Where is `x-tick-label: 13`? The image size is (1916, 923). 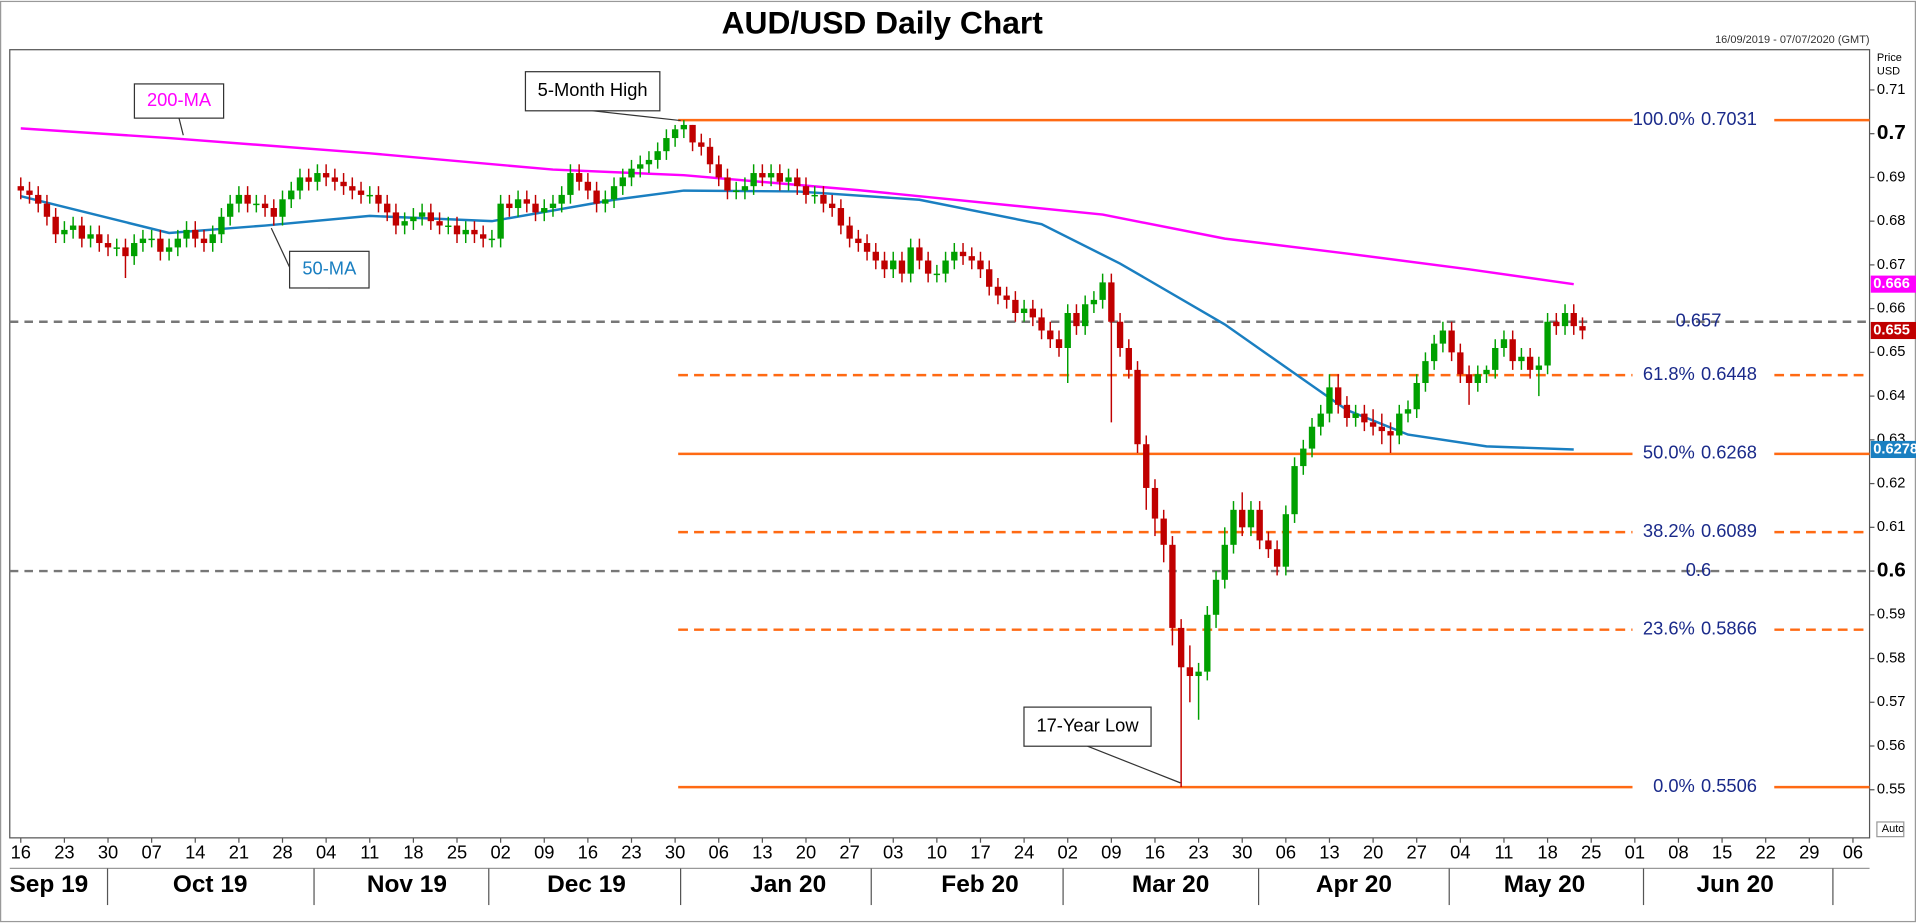 x-tick-label: 13 is located at coordinates (762, 852).